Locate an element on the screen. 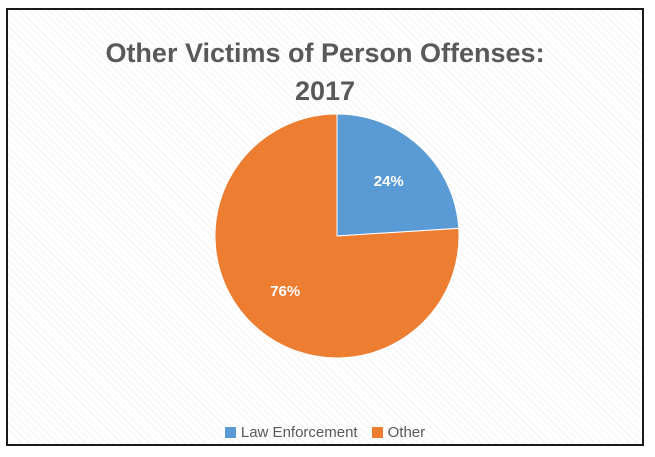 This screenshot has width=655, height=457. chart-title-line-2: 2017 is located at coordinates (325, 91).